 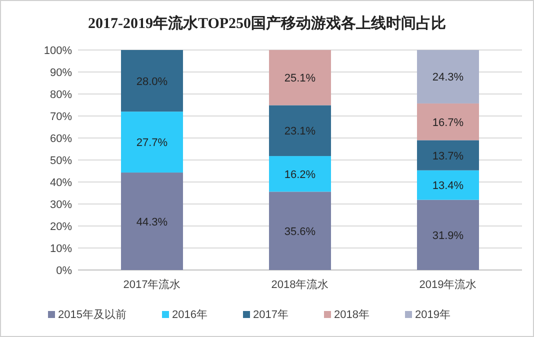 I want to click on data-label: 35.6%, so click(x=300, y=232).